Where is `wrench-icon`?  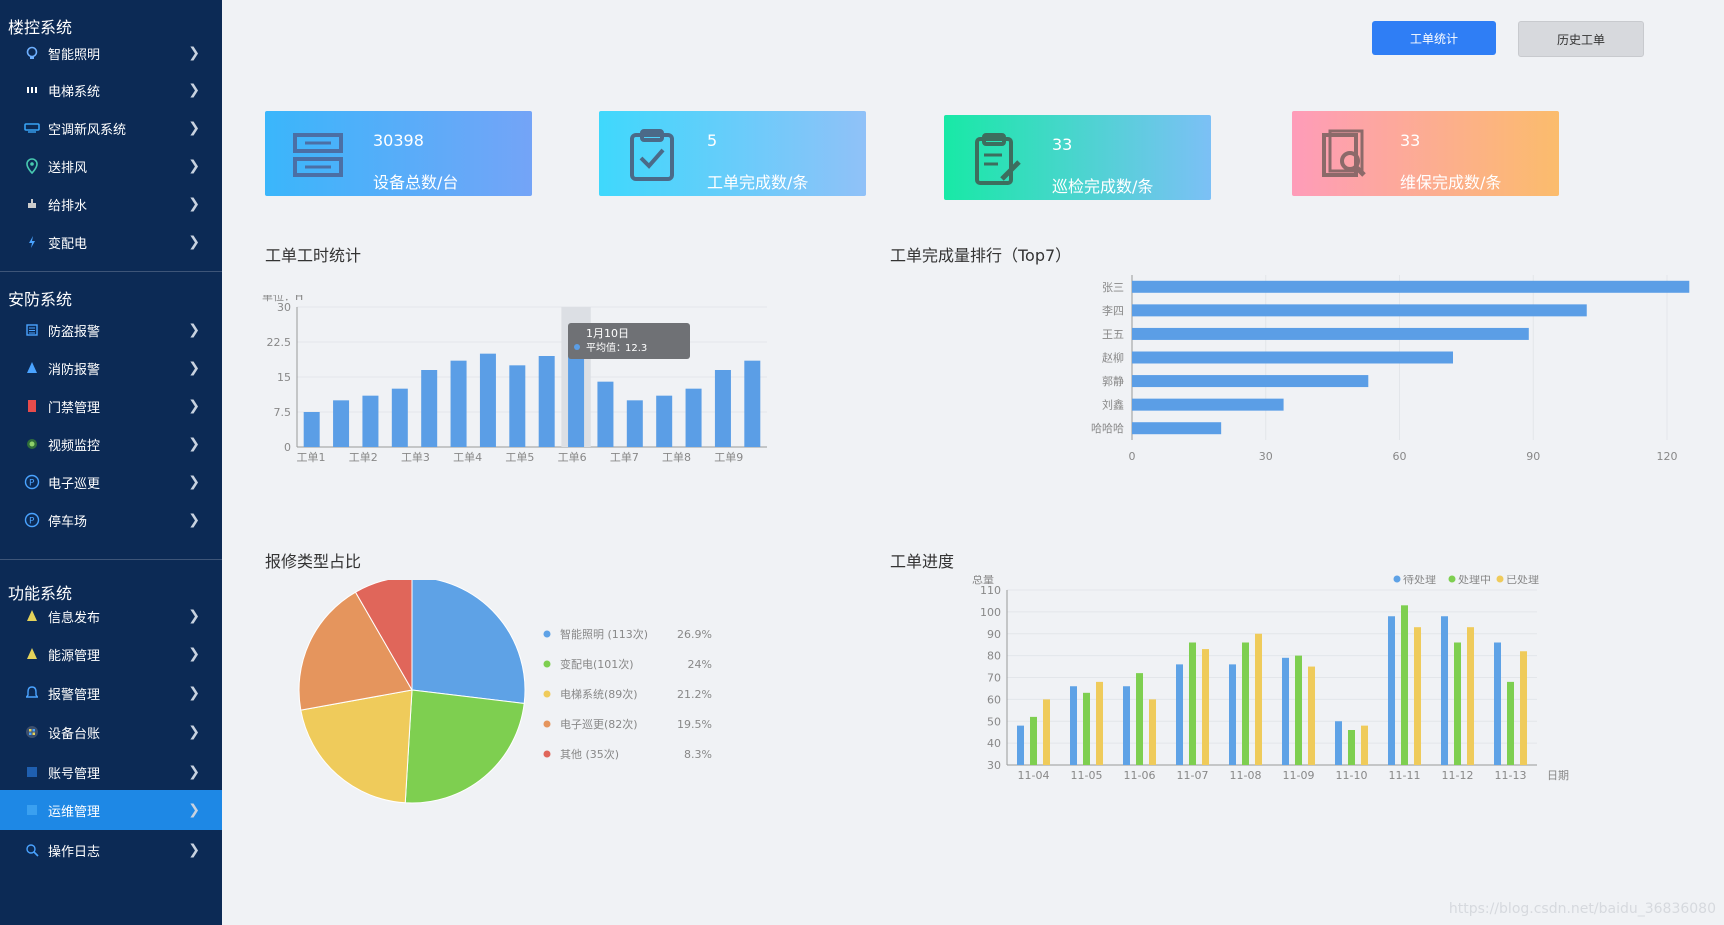
wrench-icon is located at coordinates (32, 810).